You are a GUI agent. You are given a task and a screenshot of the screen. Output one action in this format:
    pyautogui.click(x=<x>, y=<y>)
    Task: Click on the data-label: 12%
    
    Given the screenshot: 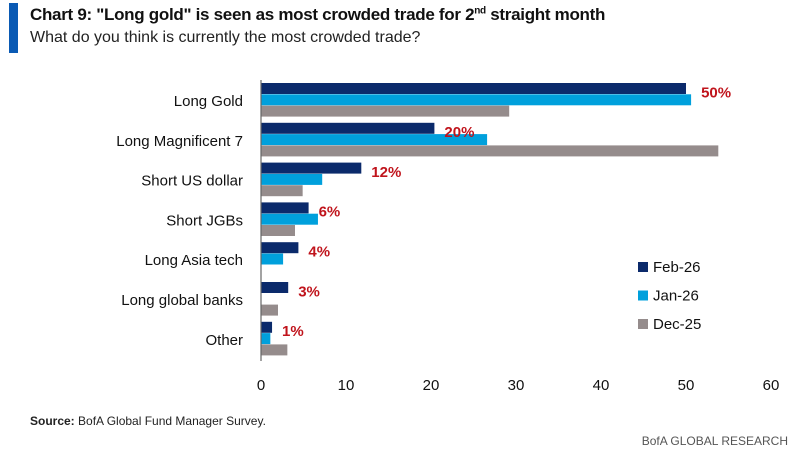 What is the action you would take?
    pyautogui.click(x=386, y=172)
    